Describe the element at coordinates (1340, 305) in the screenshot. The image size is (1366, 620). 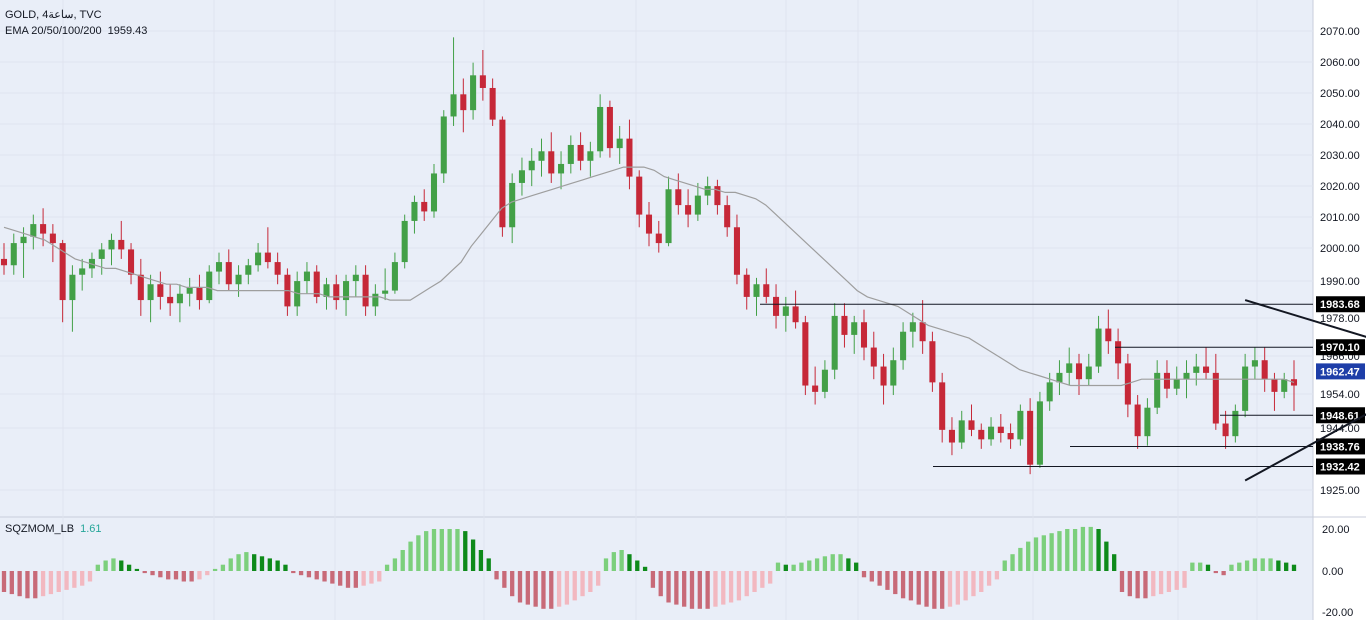
I see `price-tag-label: 1983.68` at that location.